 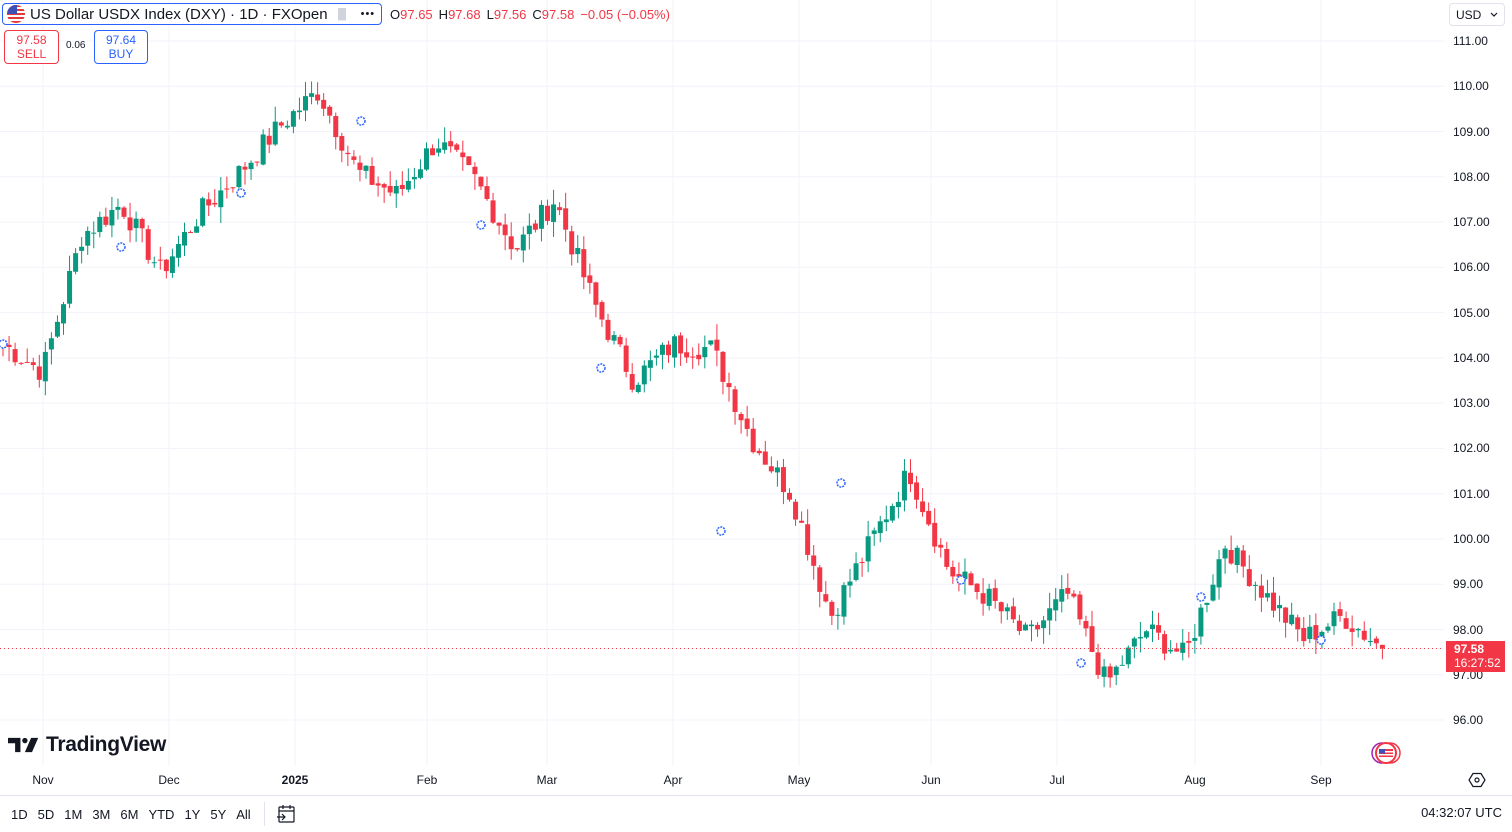 I want to click on price-tick: 104.00, so click(x=1471, y=357).